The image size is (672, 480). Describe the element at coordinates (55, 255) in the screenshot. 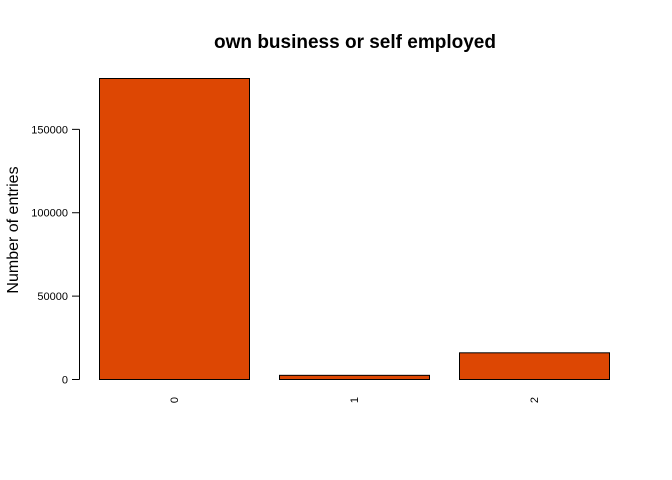

I see `y-axis: 0 50000 100000 150000` at that location.